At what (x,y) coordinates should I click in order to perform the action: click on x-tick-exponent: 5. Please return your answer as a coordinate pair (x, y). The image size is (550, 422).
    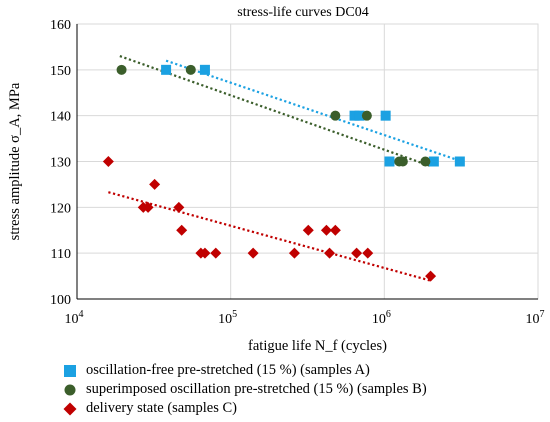
    Looking at the image, I should click on (234, 314).